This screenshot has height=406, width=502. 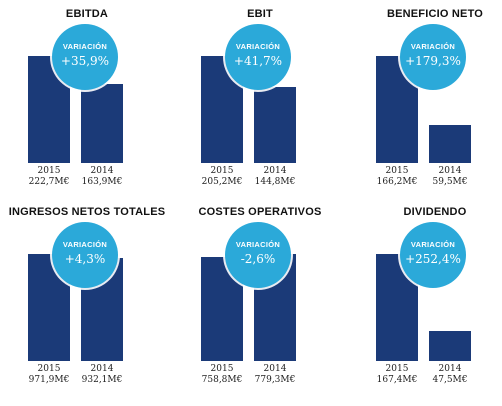 I want to click on variation-badge: VARIACIÓN +35,9%, so click(x=85, y=57).